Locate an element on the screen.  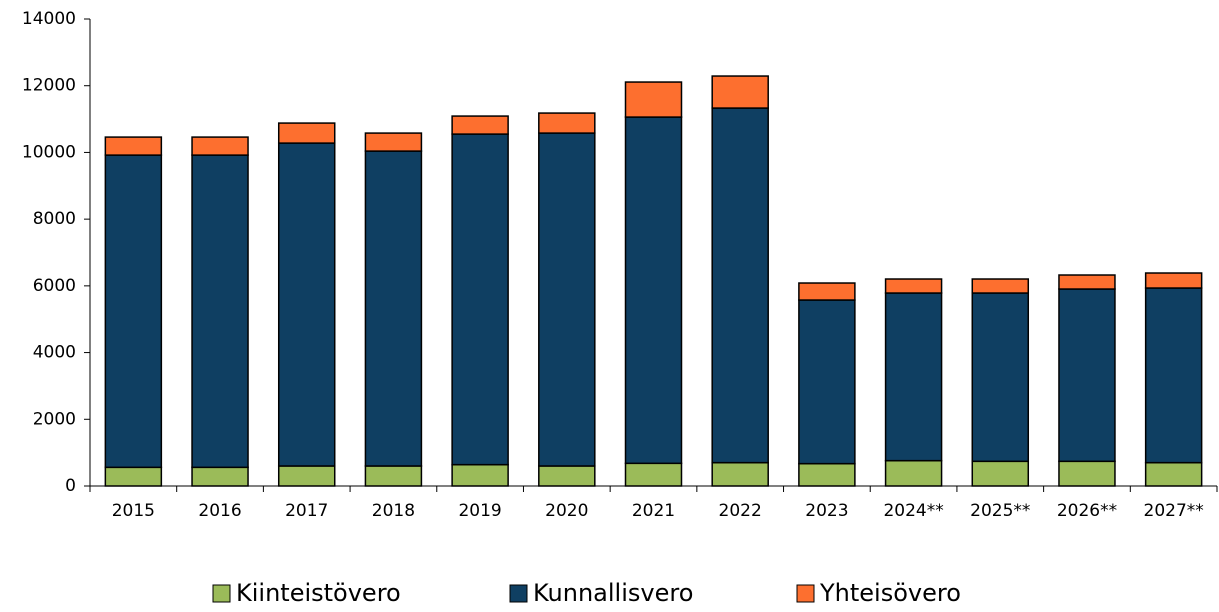
x-tick-label: 2016 is located at coordinates (219, 511).